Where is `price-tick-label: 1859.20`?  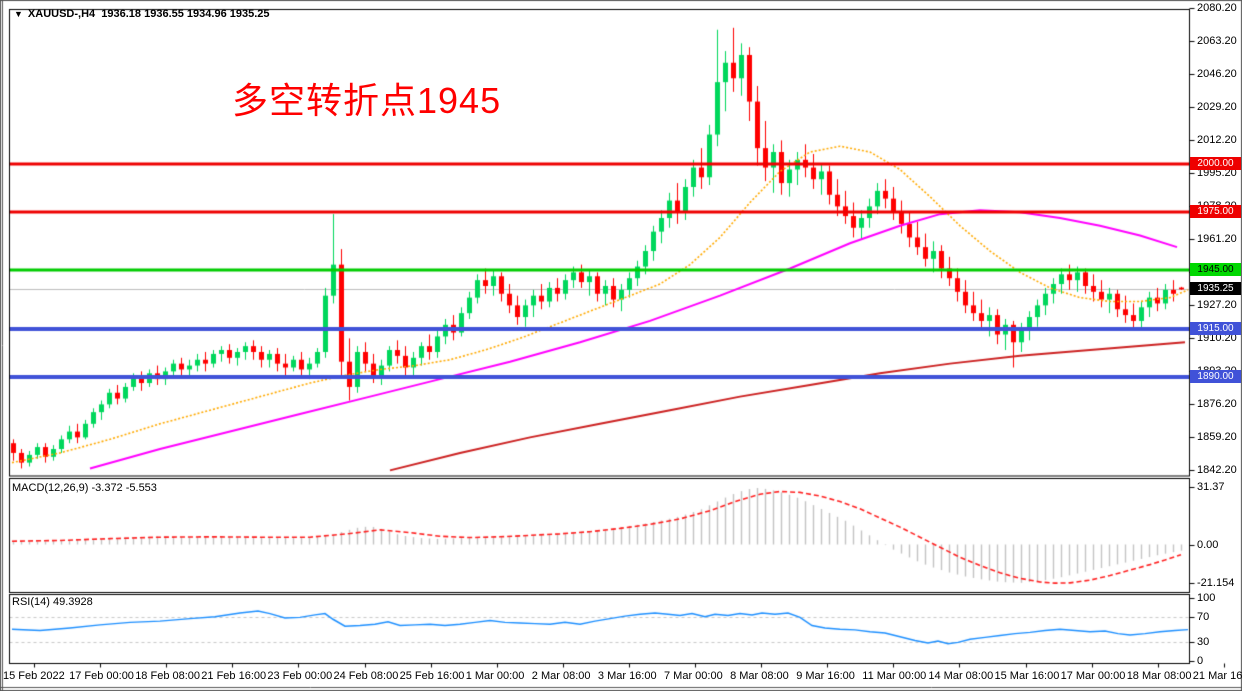
price-tick-label: 1859.20 is located at coordinates (1217, 437).